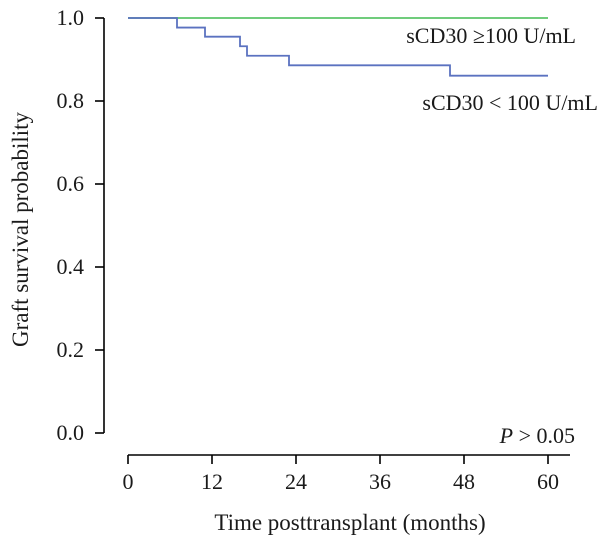 This screenshot has width=600, height=543. Describe the element at coordinates (464, 481) in the screenshot. I see `x-tick-label: 48` at that location.